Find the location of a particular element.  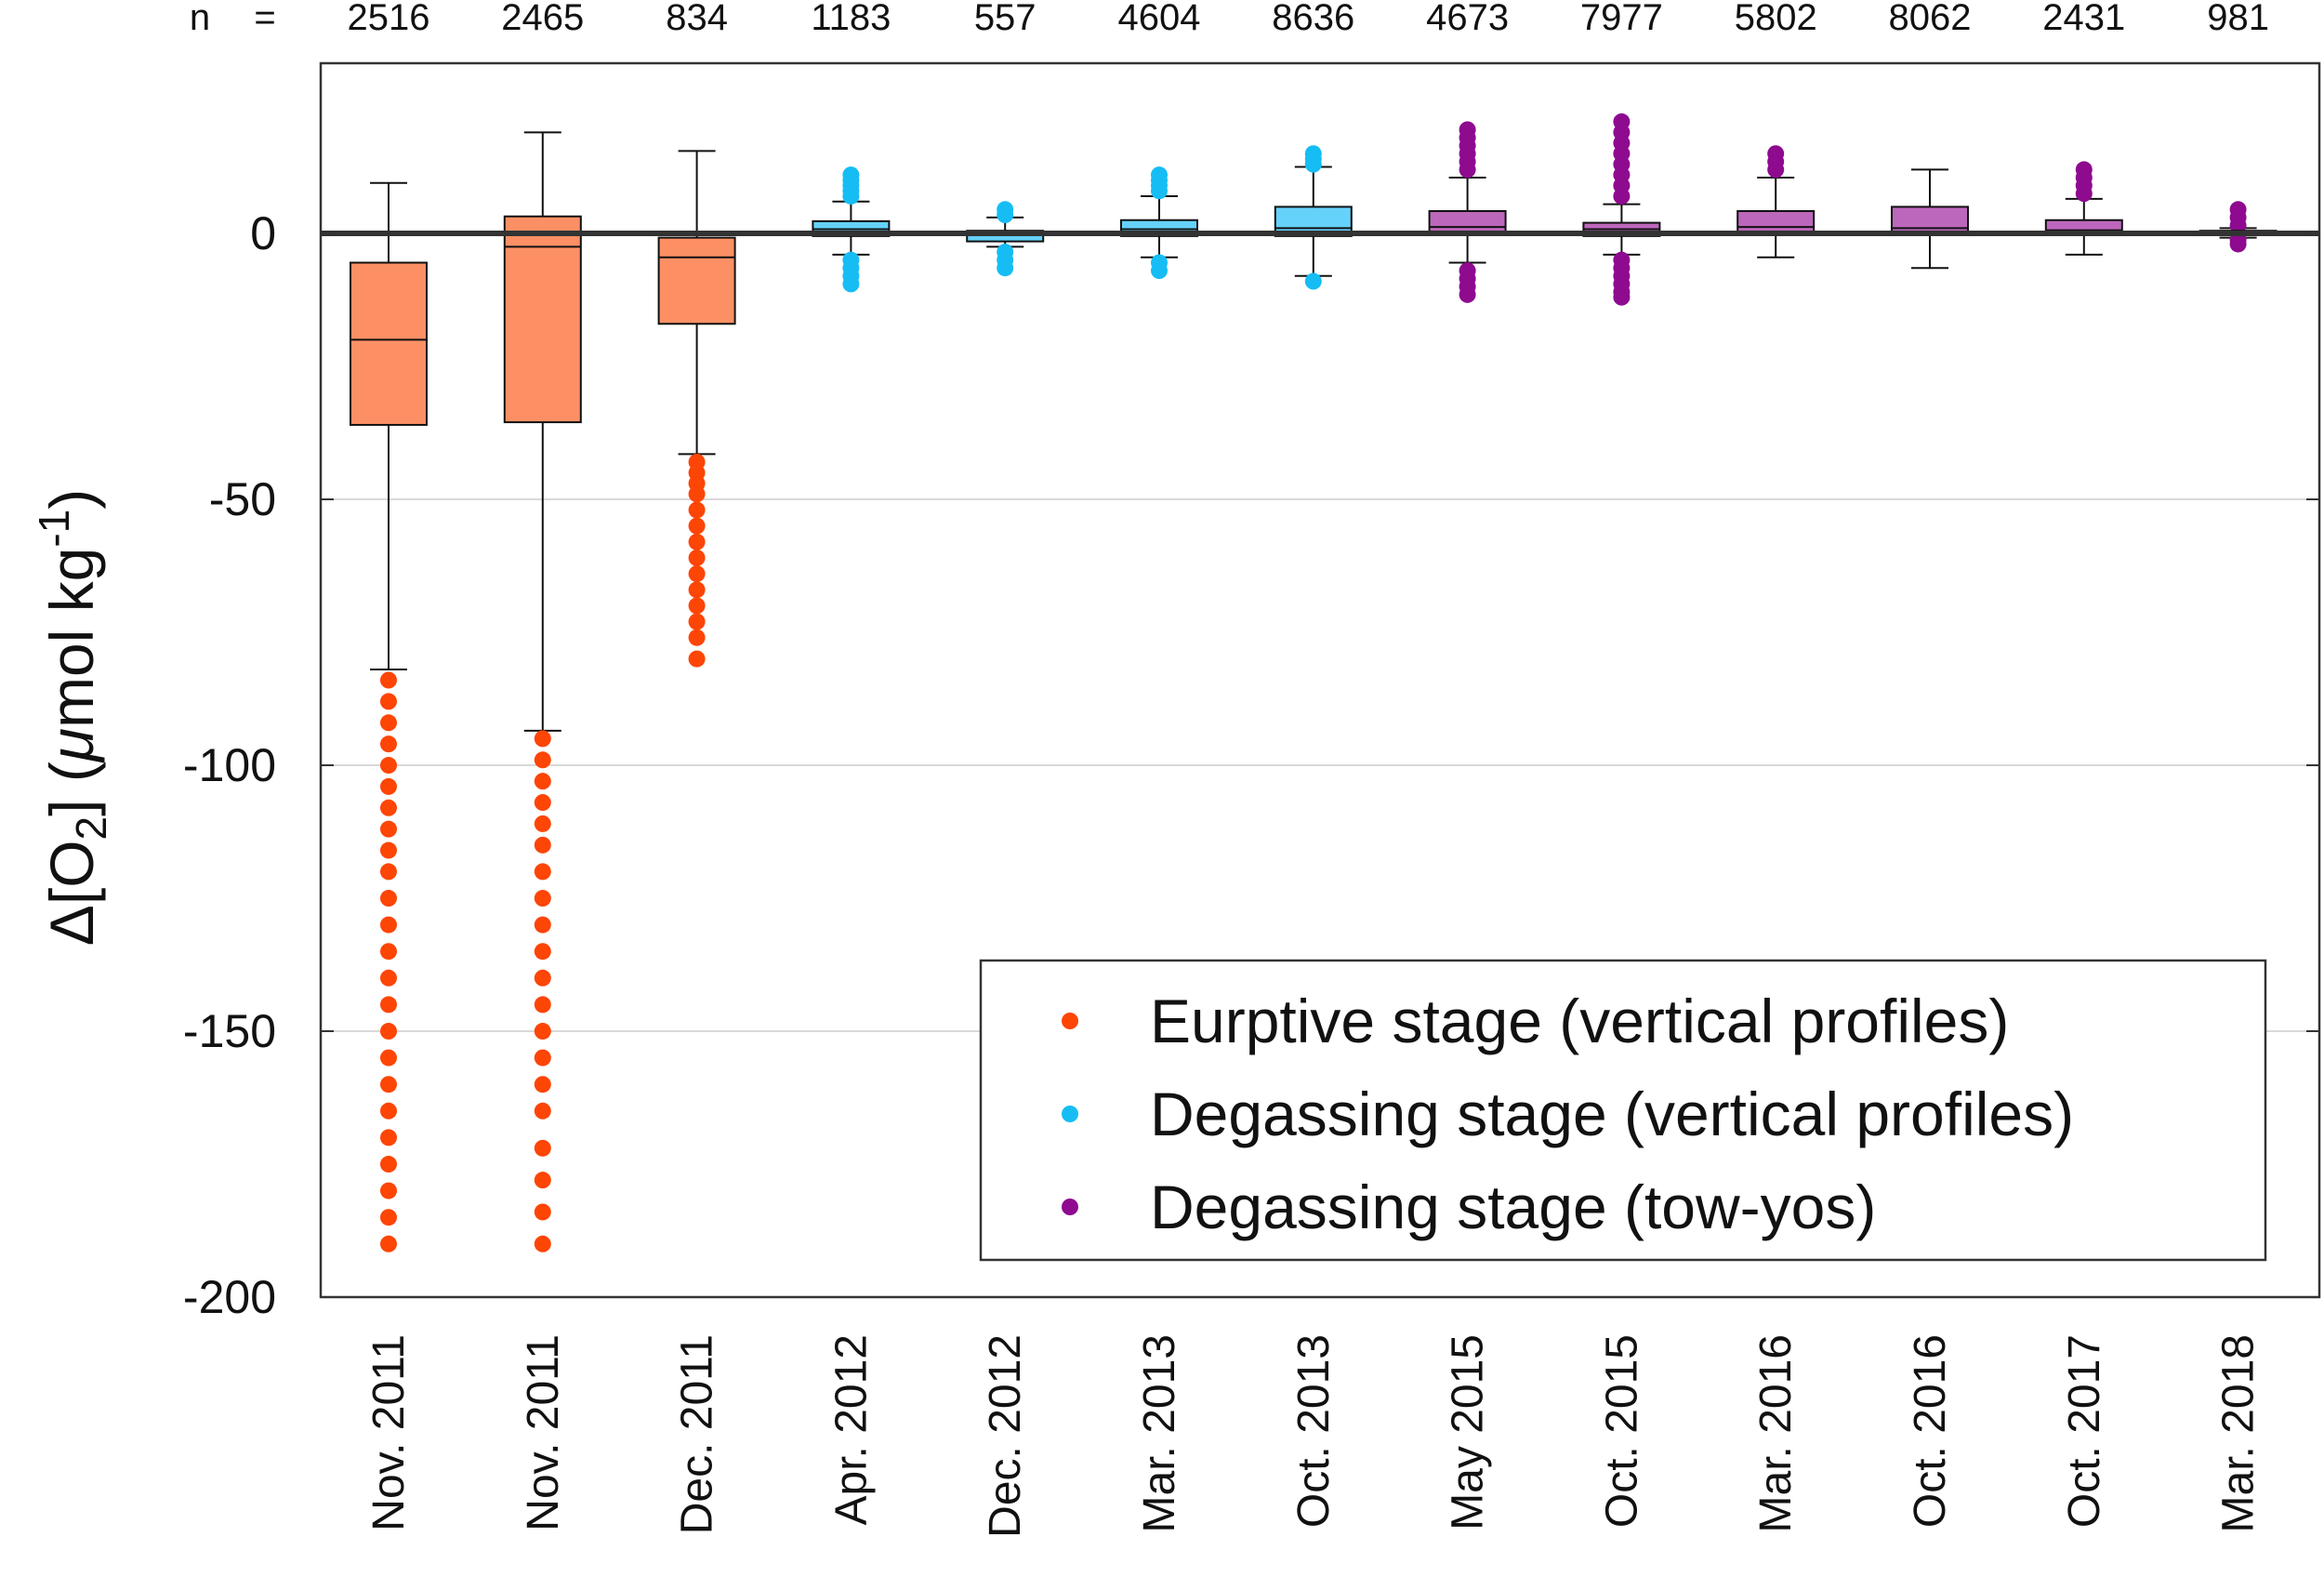

x-tick-label: Oct. 2016 is located at coordinates (1930, 1431).